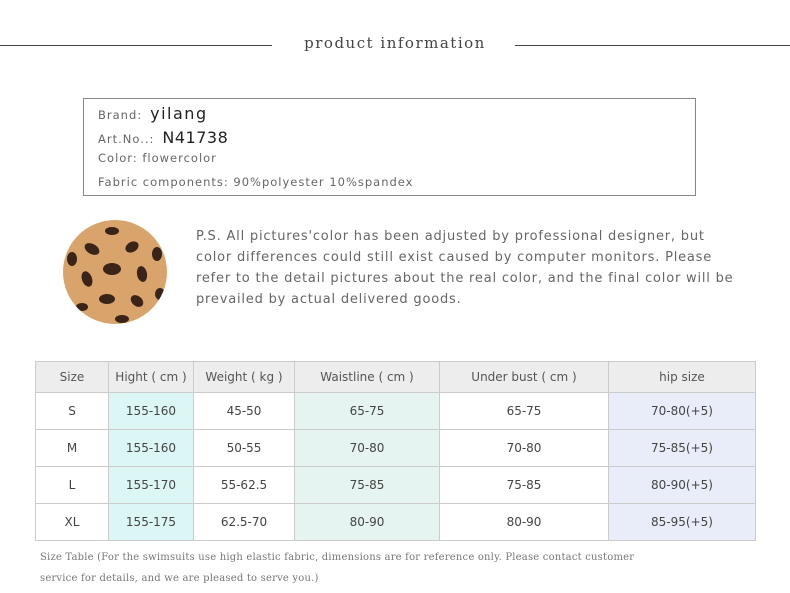 This screenshot has width=790, height=593. I want to click on label: Art.No..:, so click(126, 139).